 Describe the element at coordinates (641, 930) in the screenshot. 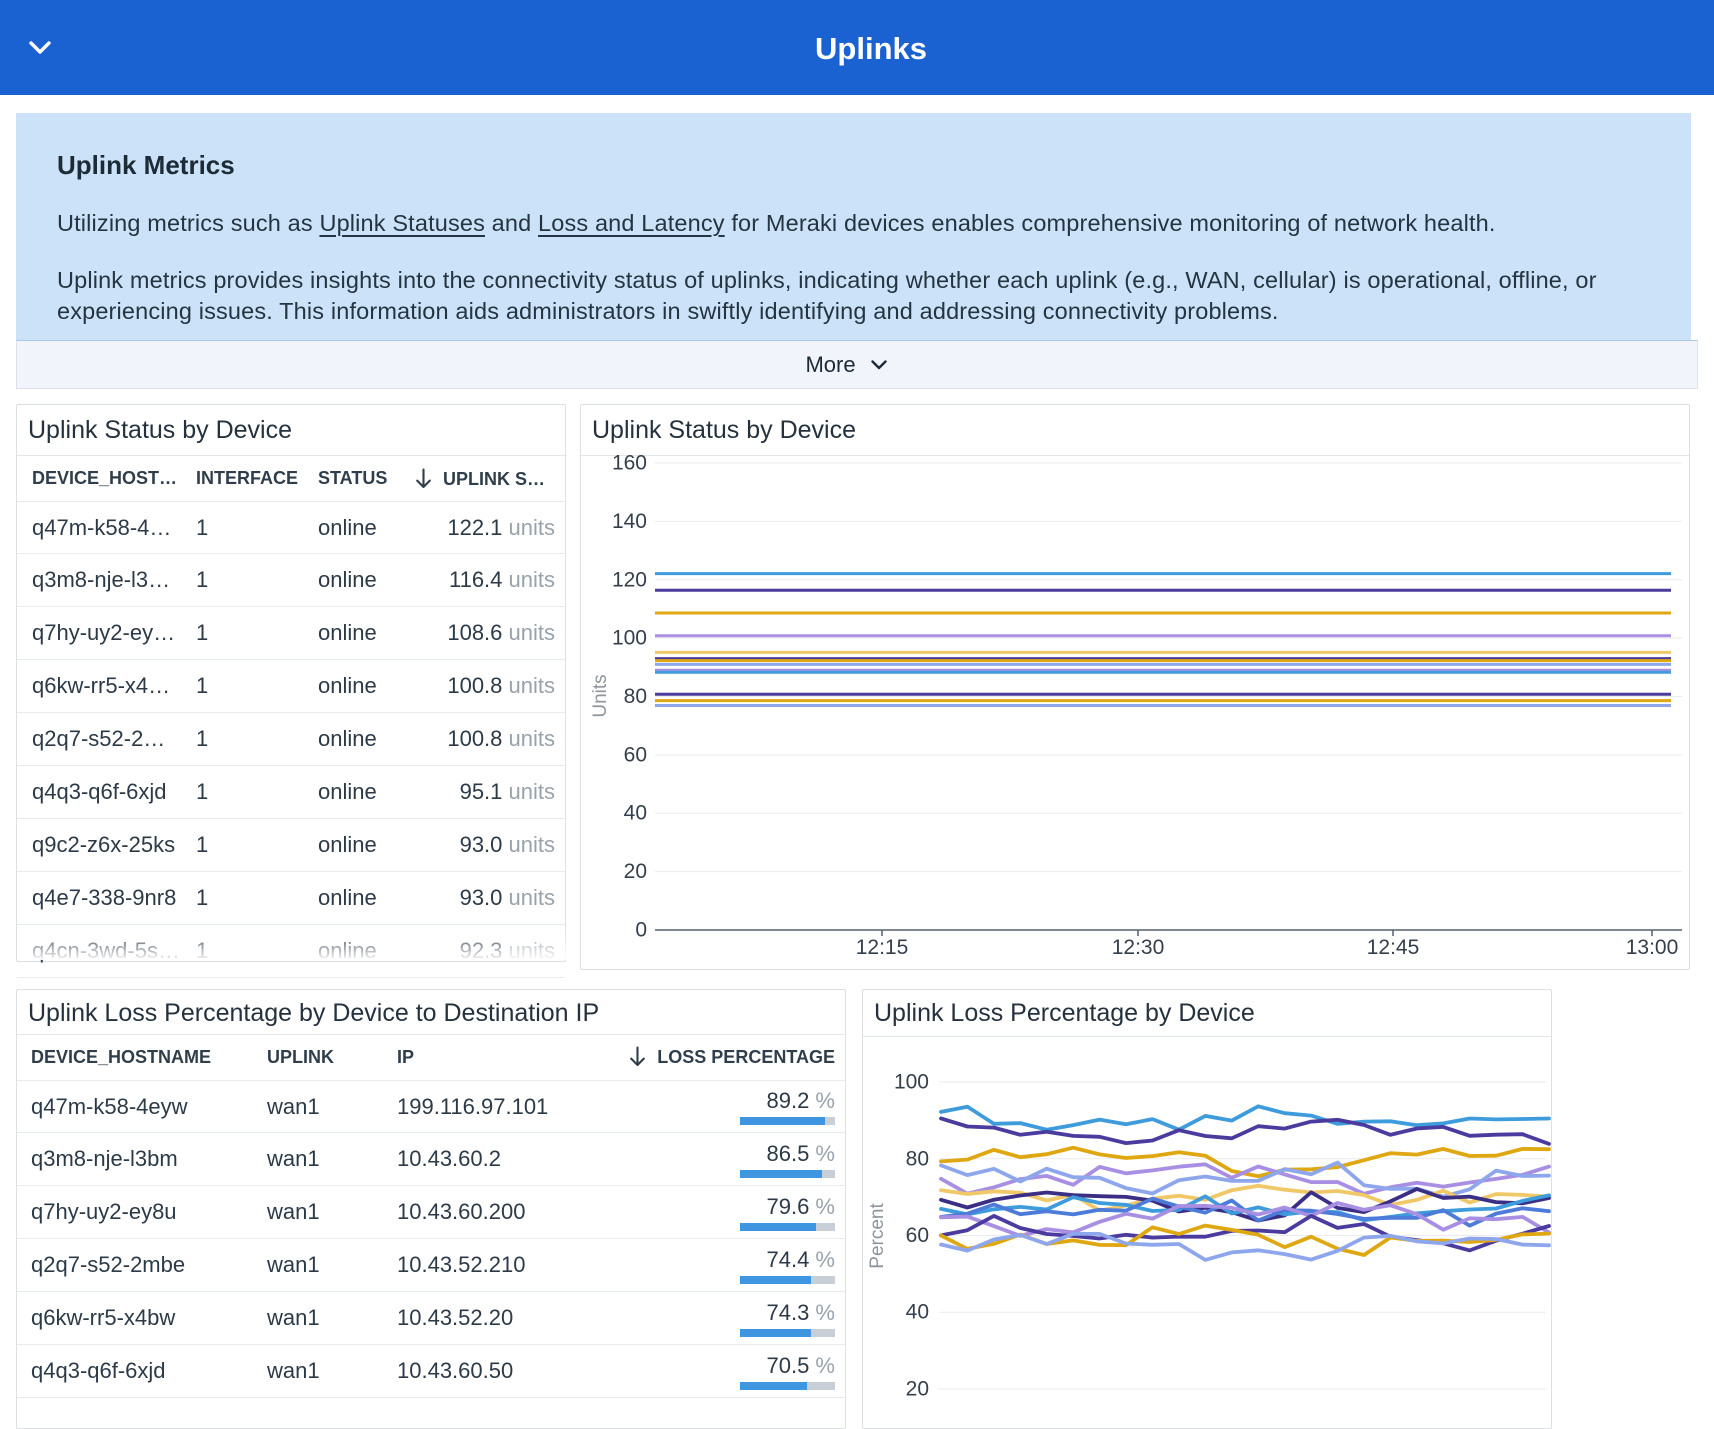

I see `svg-text: 0` at that location.